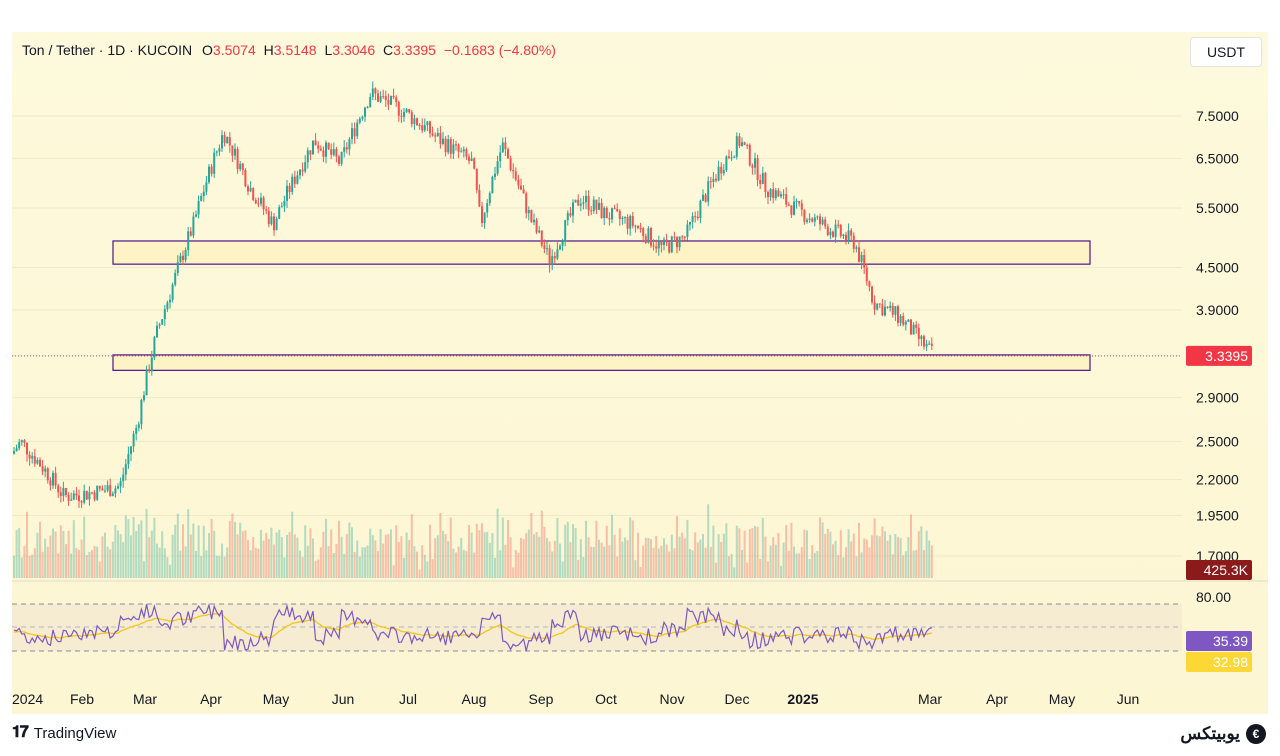 The height and width of the screenshot is (756, 1280). I want to click on y-tick-label: 5.5000, so click(1217, 208).